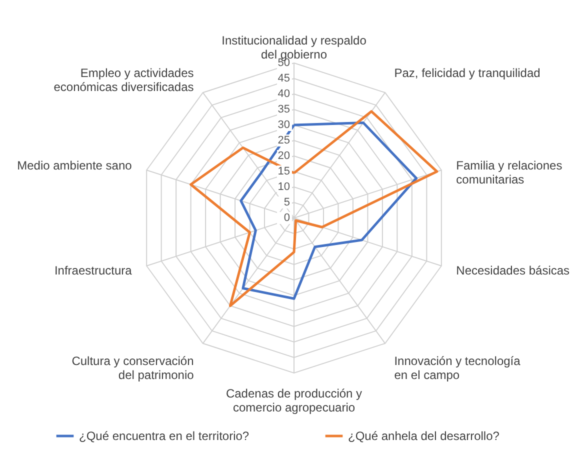 This screenshot has width=576, height=452. Describe the element at coordinates (294, 400) in the screenshot. I see `spoke-label: Cadenas de producción y comercio agropecuario` at that location.